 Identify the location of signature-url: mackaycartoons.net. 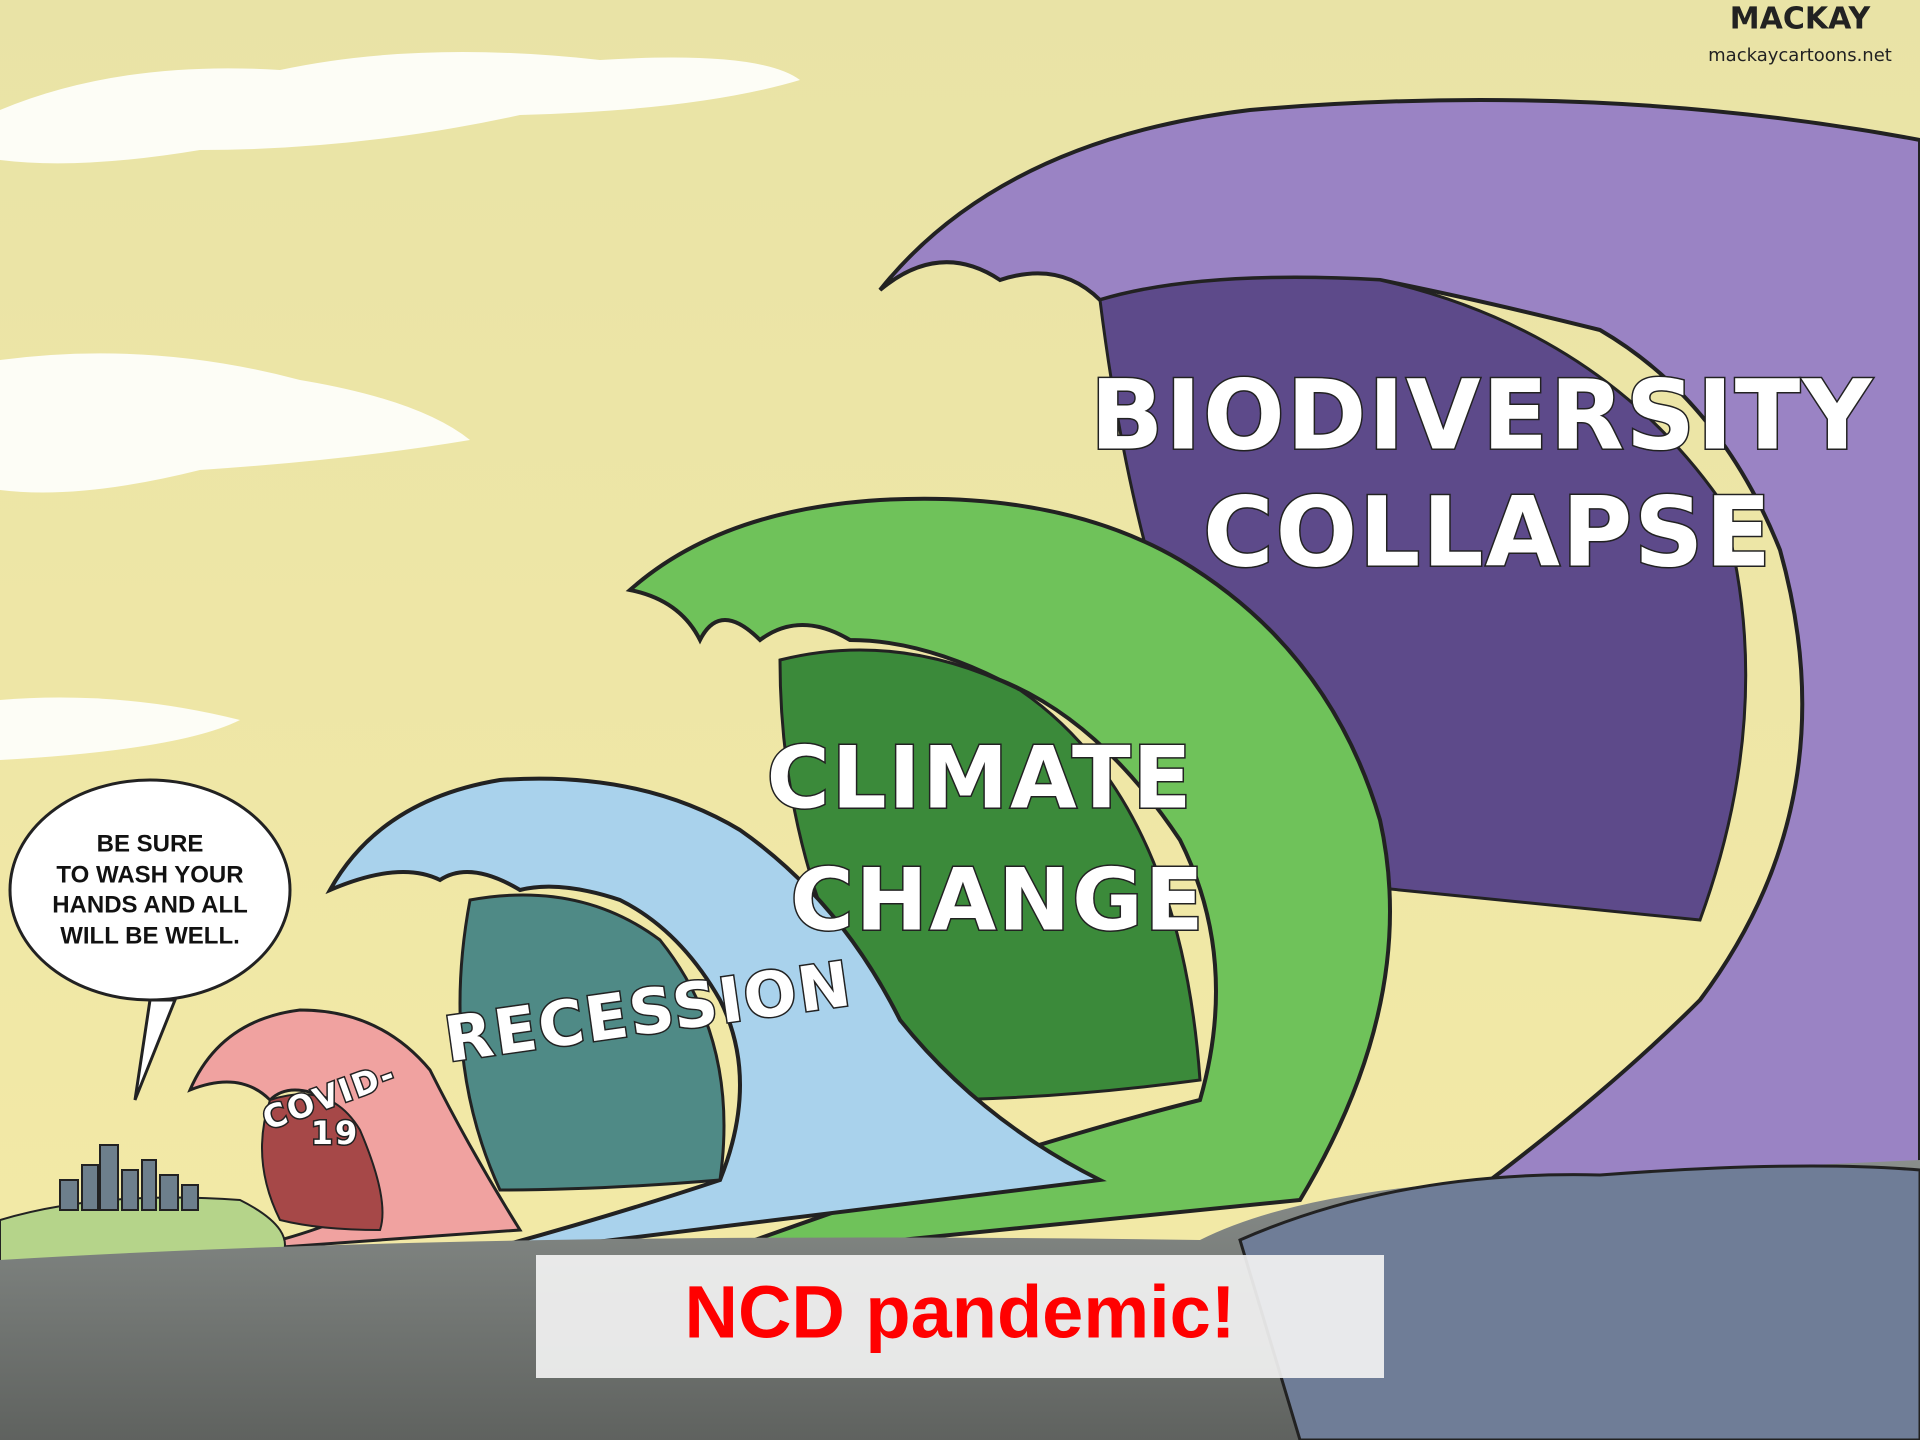
(1800, 55).